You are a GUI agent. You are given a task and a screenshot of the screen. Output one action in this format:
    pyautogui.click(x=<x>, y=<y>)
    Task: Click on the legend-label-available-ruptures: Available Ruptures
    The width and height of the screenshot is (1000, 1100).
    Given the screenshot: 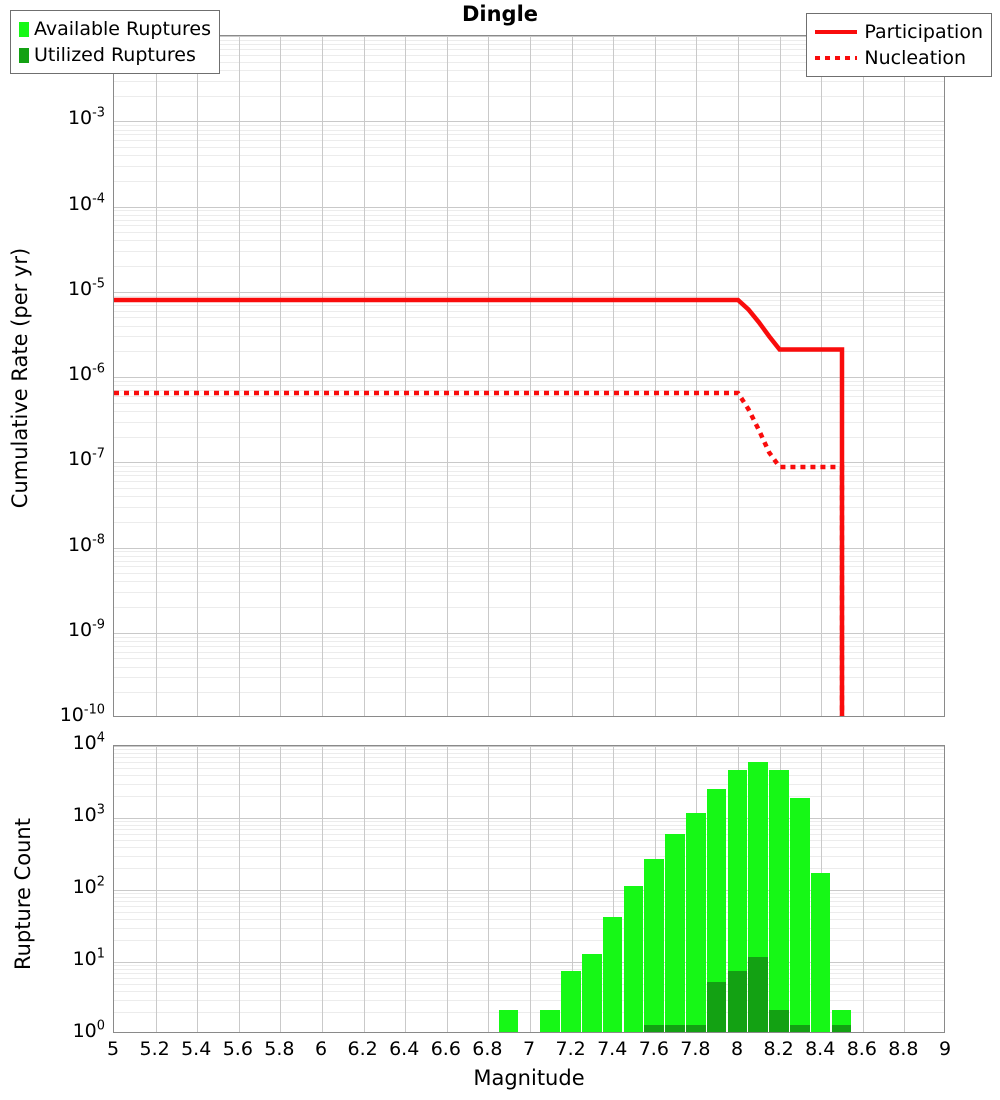 What is the action you would take?
    pyautogui.click(x=122, y=29)
    